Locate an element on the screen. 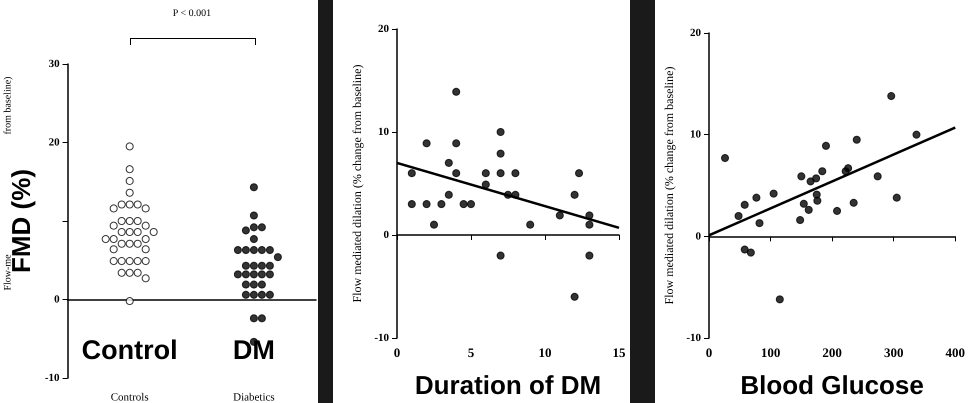  x-tick-label: 200 is located at coordinates (832, 352).